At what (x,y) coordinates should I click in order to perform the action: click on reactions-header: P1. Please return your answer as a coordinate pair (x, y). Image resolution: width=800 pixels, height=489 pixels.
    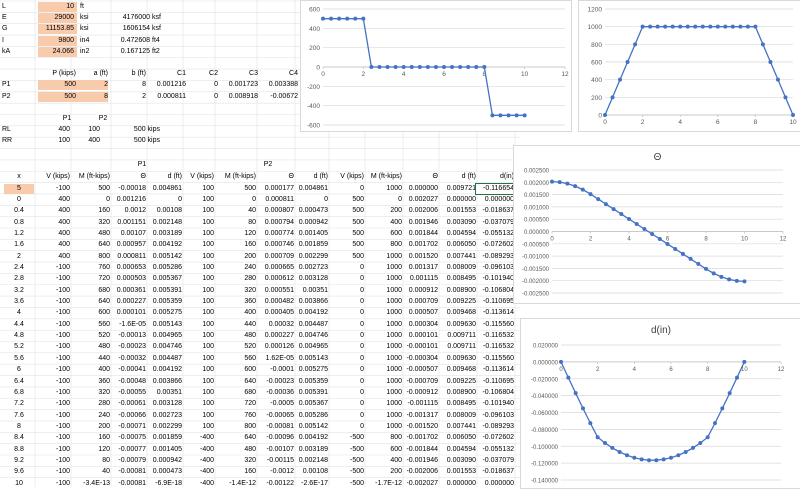
    Looking at the image, I should click on (67, 118).